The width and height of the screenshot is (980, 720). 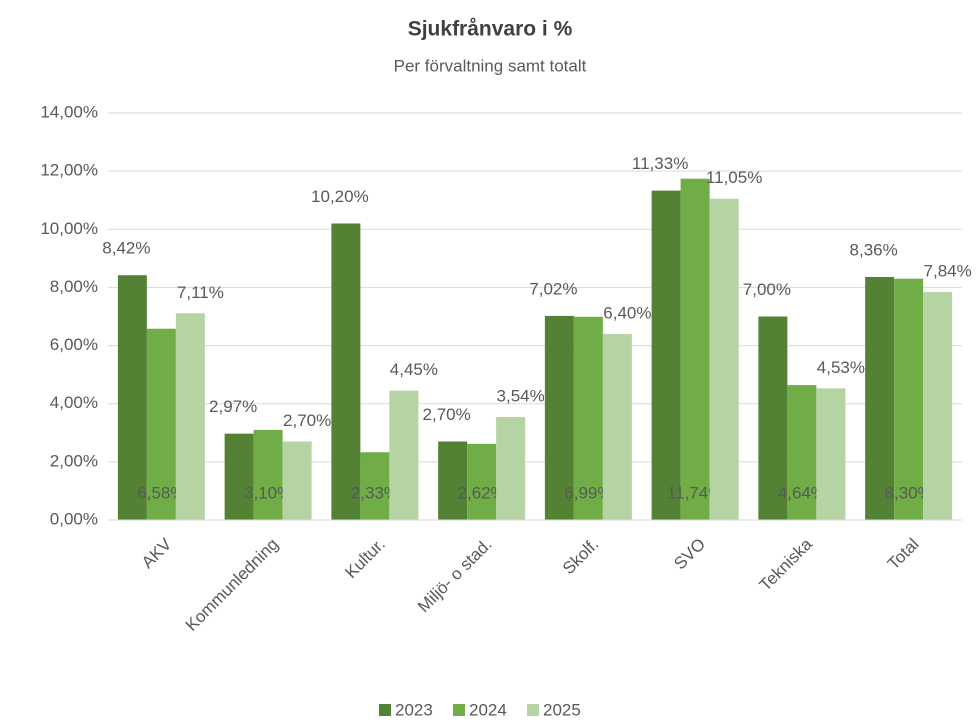 What do you see at coordinates (126, 248) in the screenshot?
I see `data-label: 8,42%` at bounding box center [126, 248].